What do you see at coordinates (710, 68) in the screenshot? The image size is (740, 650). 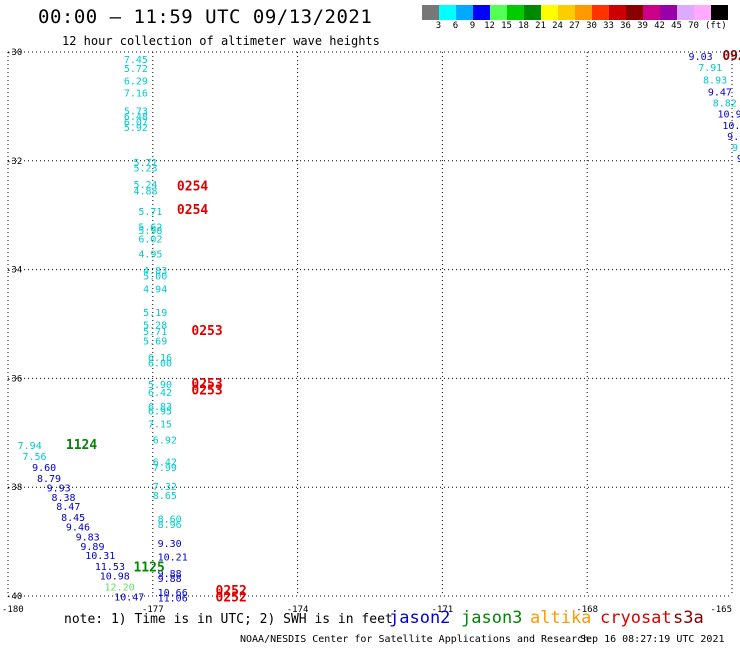 I see `wave-height-label: 7.91` at bounding box center [710, 68].